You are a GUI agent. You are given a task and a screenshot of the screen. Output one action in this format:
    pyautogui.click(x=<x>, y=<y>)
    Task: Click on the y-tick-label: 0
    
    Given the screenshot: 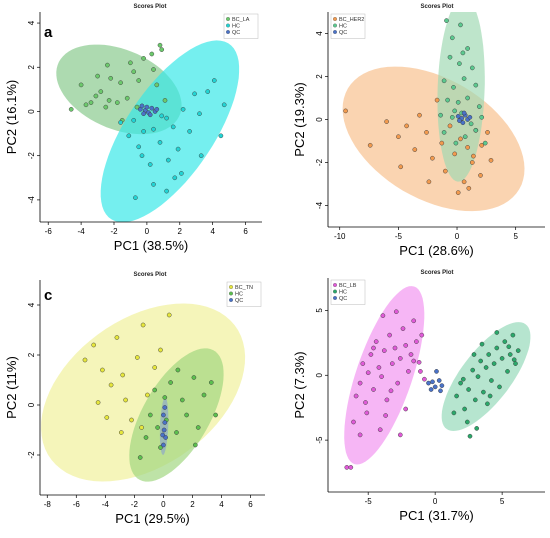 What is the action you would take?
    pyautogui.click(x=319, y=119)
    